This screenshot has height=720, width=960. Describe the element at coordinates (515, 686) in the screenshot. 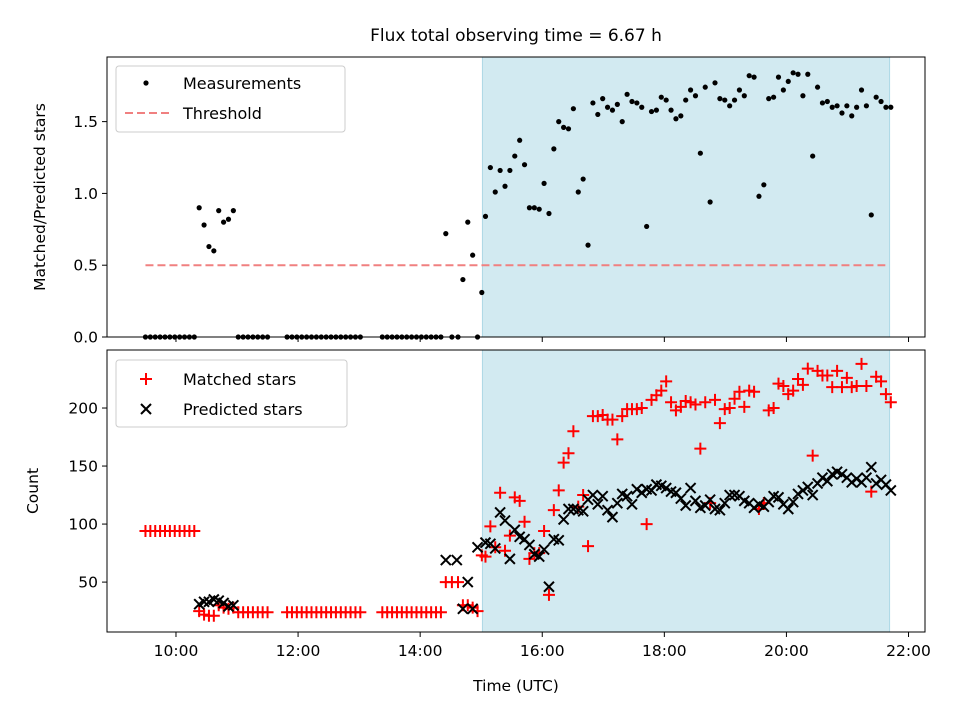

I see `x-axis-label: Time (UTC)` at that location.